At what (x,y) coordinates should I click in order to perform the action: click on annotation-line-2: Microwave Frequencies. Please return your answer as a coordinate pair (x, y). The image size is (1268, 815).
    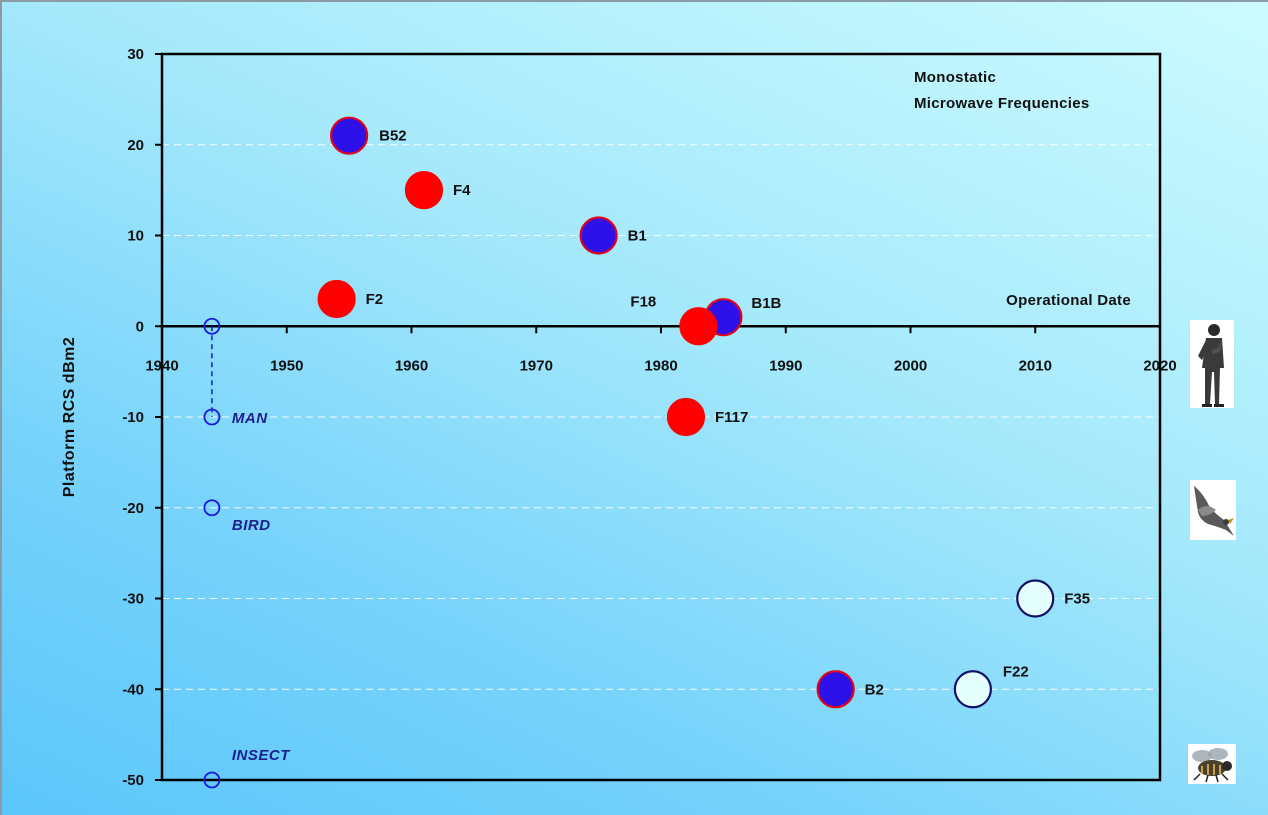
    Looking at the image, I should click on (1002, 103).